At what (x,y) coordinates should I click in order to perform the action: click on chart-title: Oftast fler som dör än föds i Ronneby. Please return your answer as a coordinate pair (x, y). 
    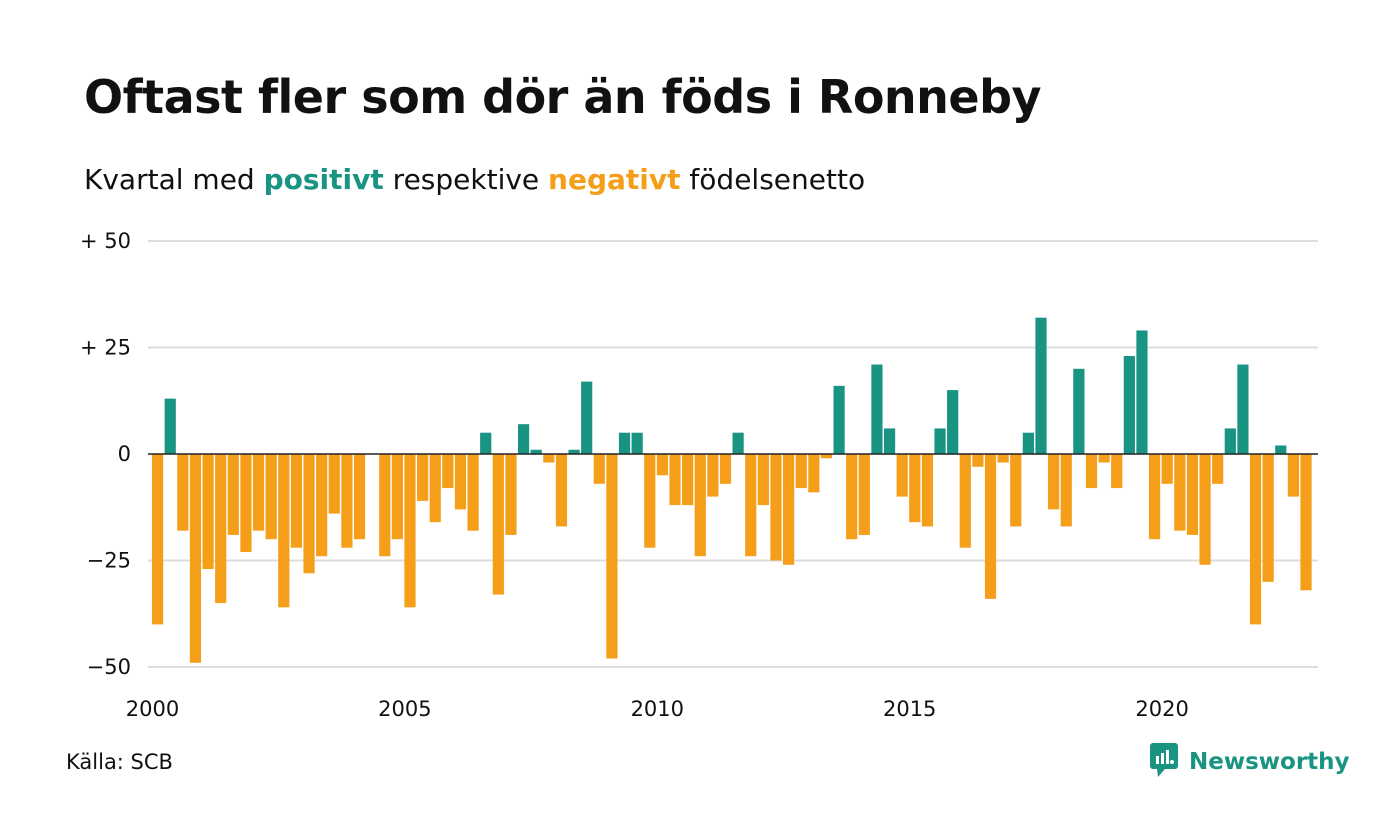
    Looking at the image, I should click on (563, 97).